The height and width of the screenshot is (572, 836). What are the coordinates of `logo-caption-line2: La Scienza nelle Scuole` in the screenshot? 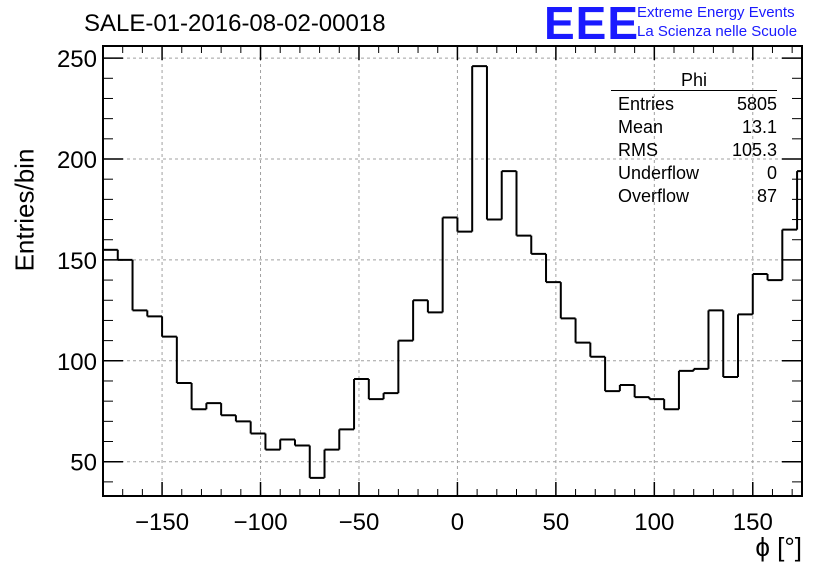 It's located at (717, 31).